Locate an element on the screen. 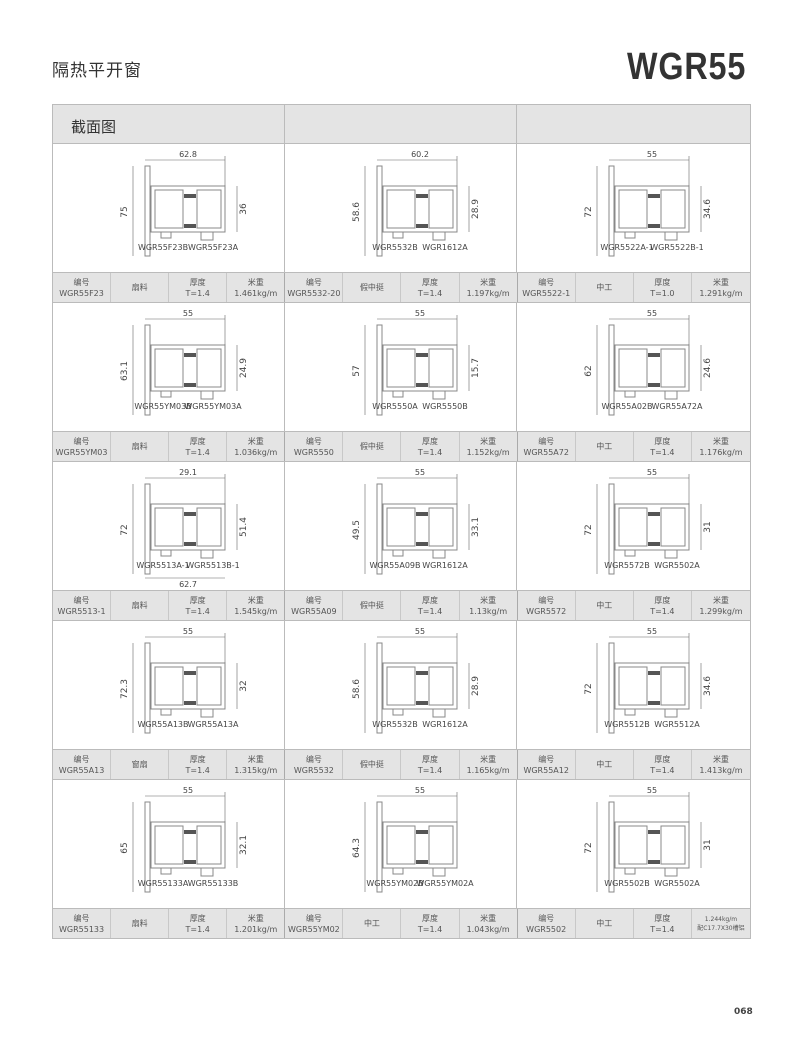 The image size is (800, 1042). weight-cell: 米重 1.413kg/m is located at coordinates (721, 764).